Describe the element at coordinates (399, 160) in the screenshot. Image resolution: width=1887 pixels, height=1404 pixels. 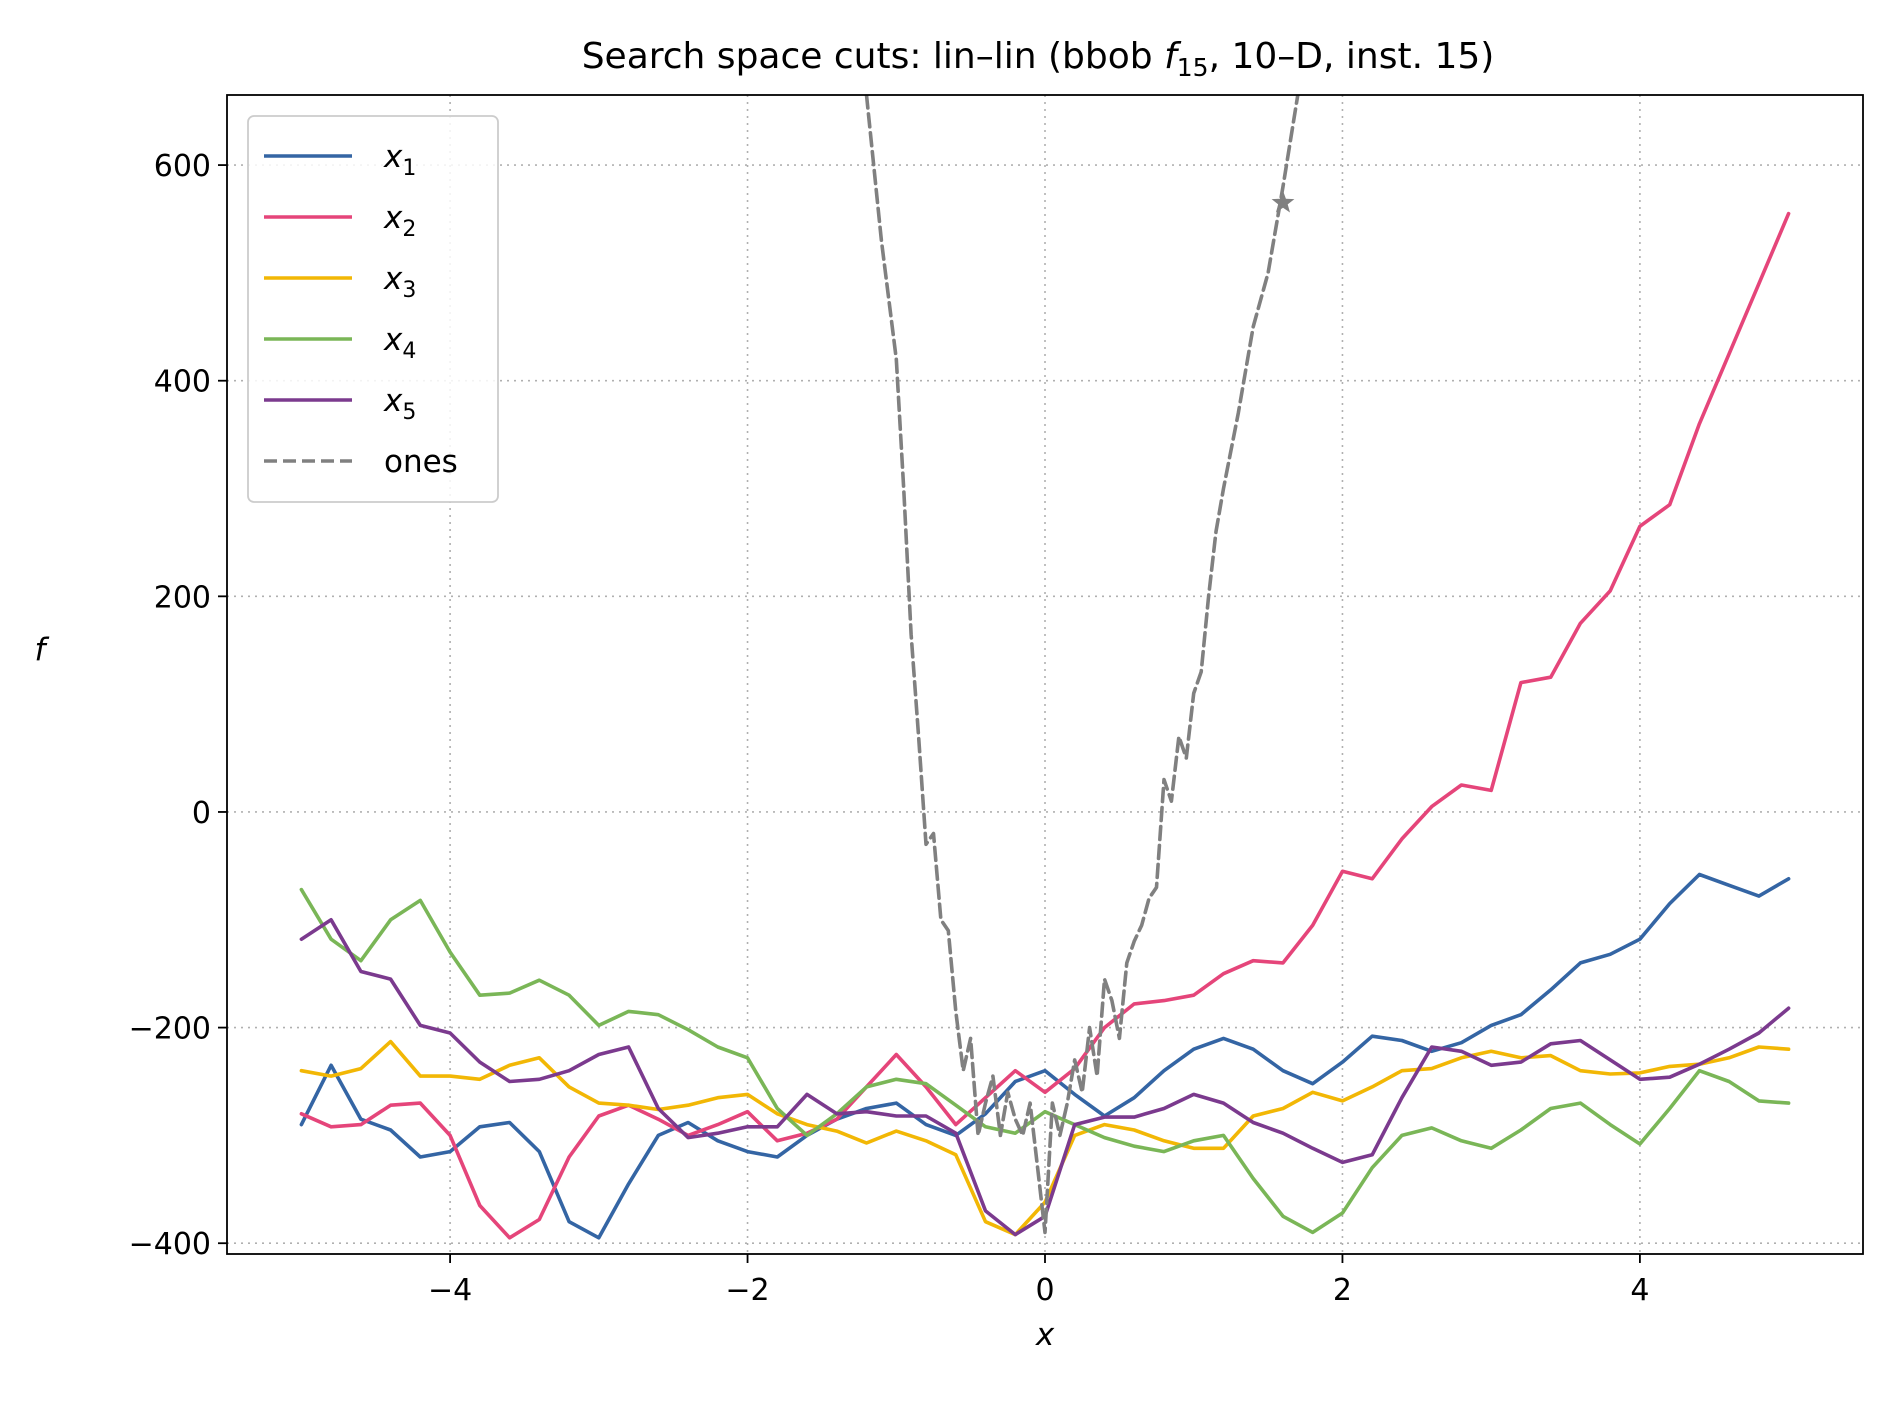
I see `legend-label: x1` at that location.